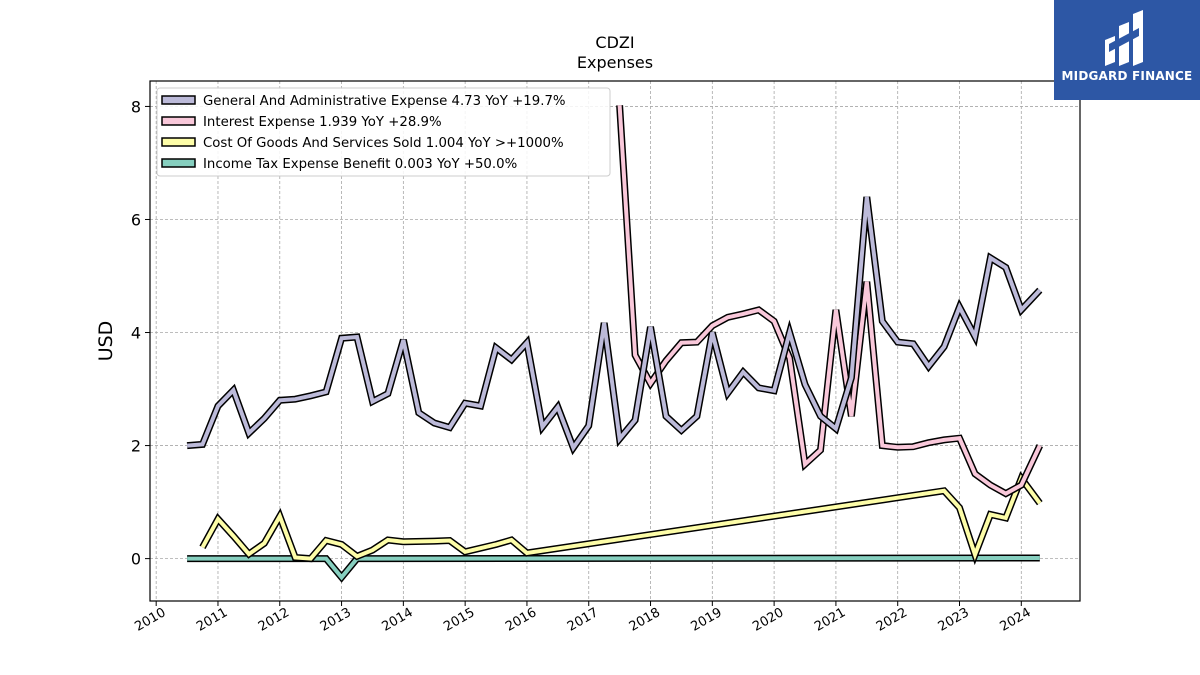 The width and height of the screenshot is (1200, 675). I want to click on x-tick-label: 2014, so click(398, 620).